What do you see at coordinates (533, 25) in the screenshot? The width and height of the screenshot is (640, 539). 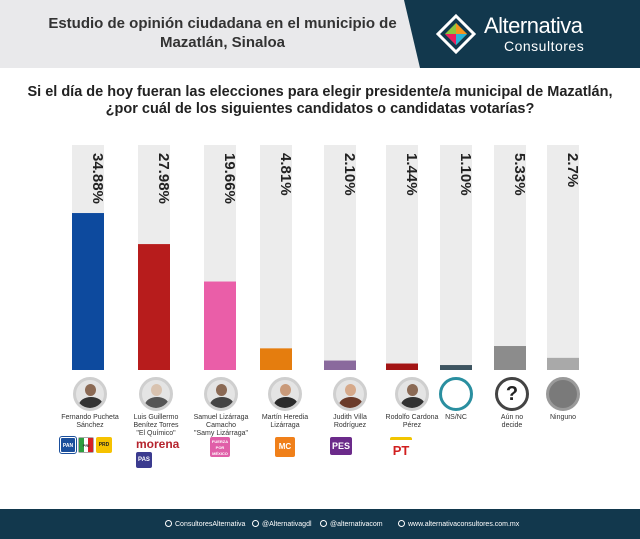 I see `brand-name: Alternativa` at bounding box center [533, 25].